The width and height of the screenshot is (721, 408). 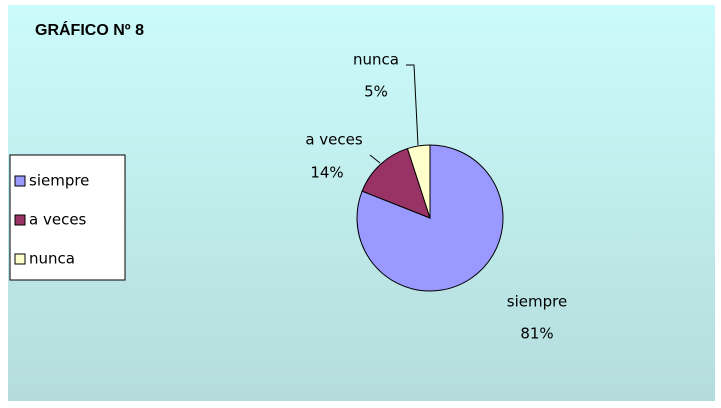 I want to click on chart-title: GRÁFICO Nº 8, so click(x=89, y=29).